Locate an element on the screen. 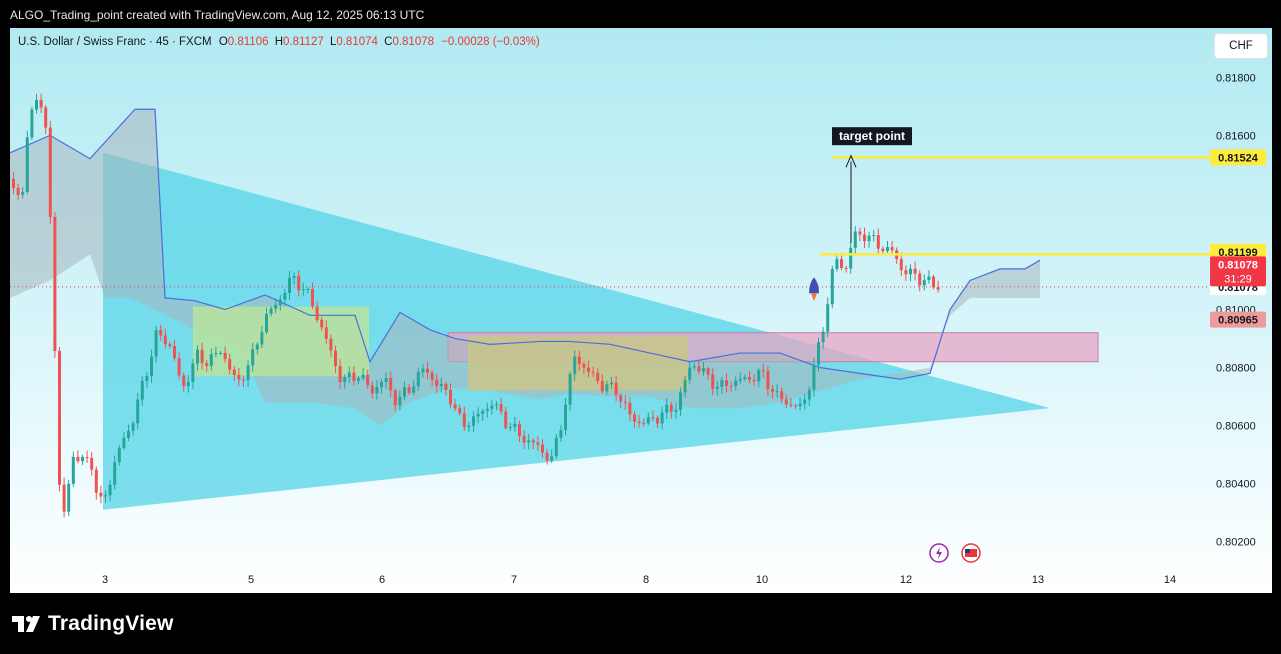 This screenshot has height=654, width=1281. x-tick-label: 3 is located at coordinates (105, 580).